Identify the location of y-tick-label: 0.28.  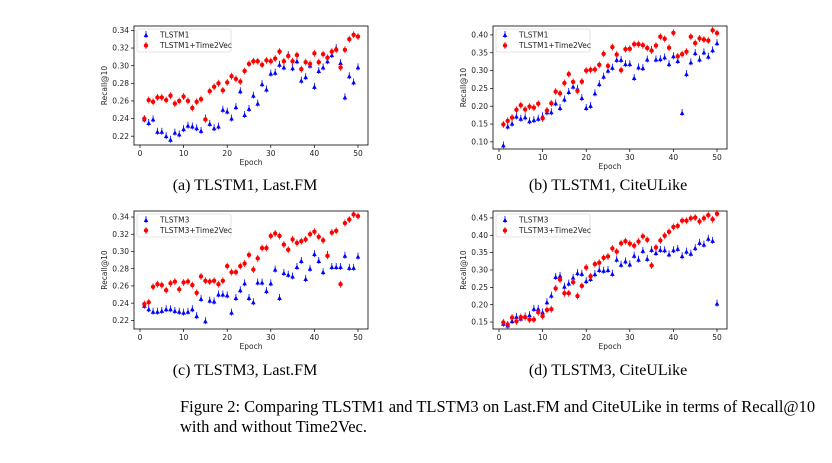
(120, 268).